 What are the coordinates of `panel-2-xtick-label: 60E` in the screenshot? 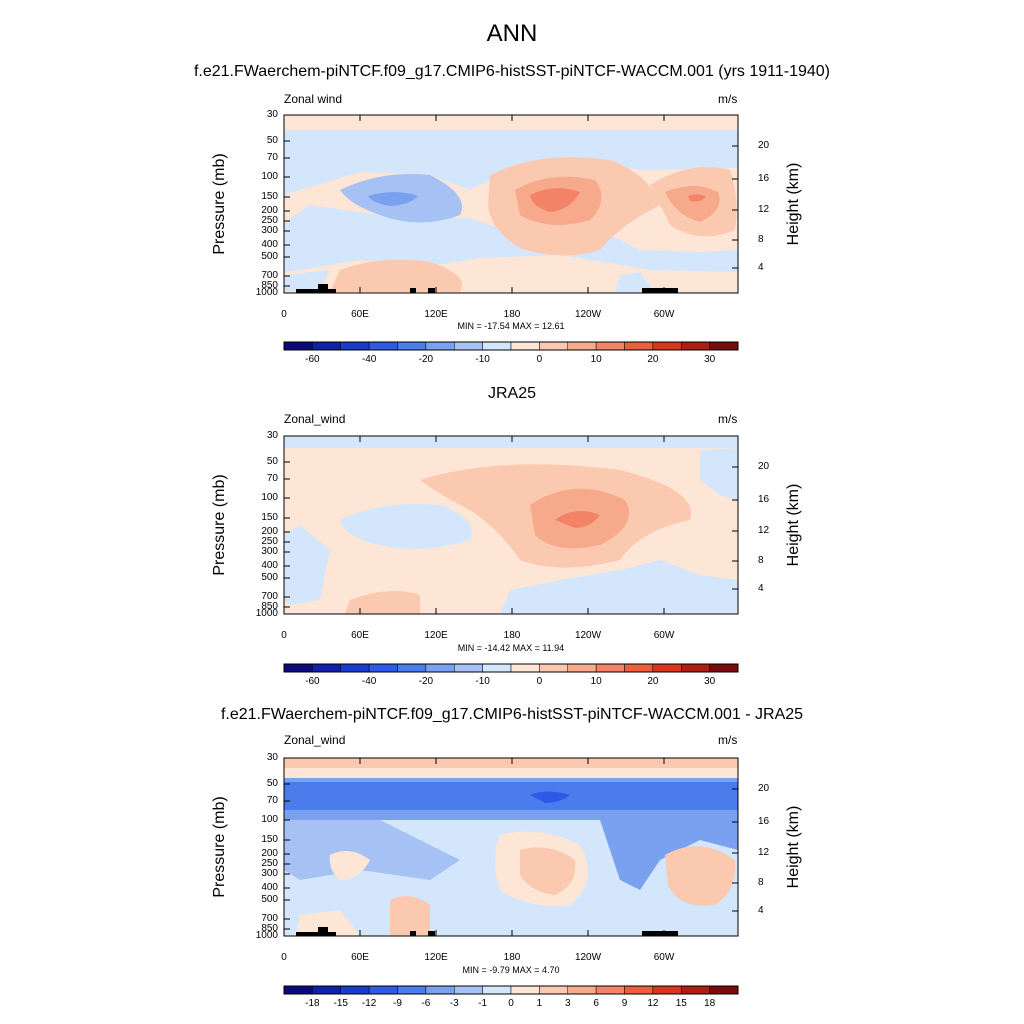 It's located at (360, 635).